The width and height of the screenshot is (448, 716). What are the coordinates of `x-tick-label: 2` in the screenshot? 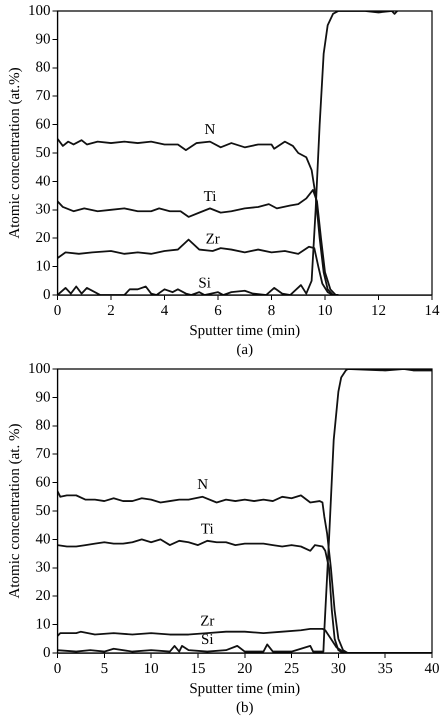 It's located at (111, 310).